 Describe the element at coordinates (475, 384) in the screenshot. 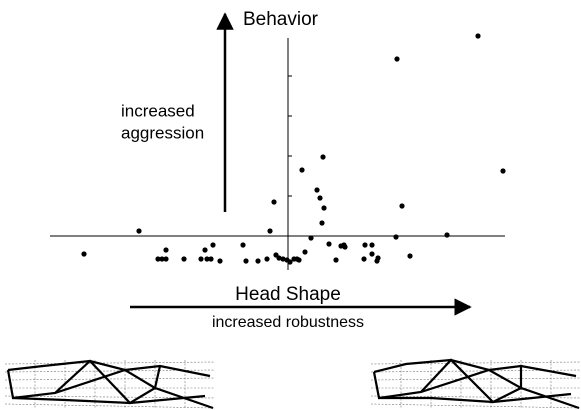

I see `head-shape-right` at that location.